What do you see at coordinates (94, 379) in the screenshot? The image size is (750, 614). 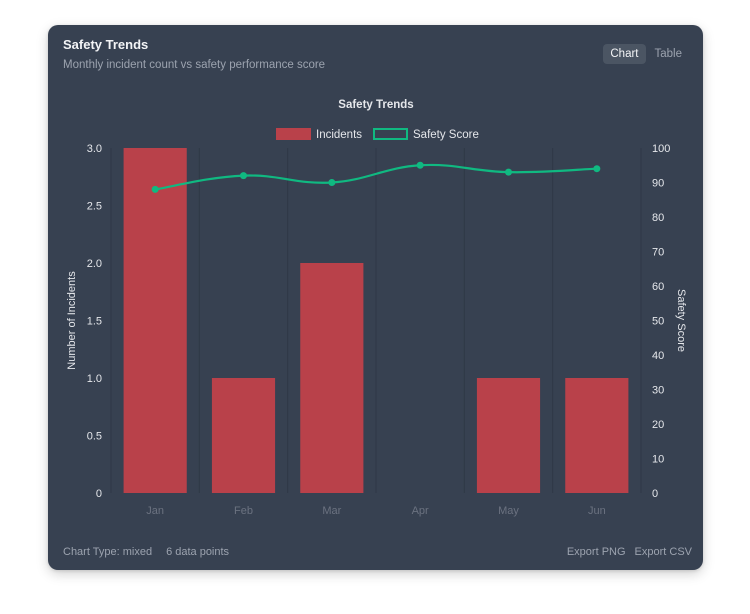 I see `y-tick-label: 1.0` at bounding box center [94, 379].